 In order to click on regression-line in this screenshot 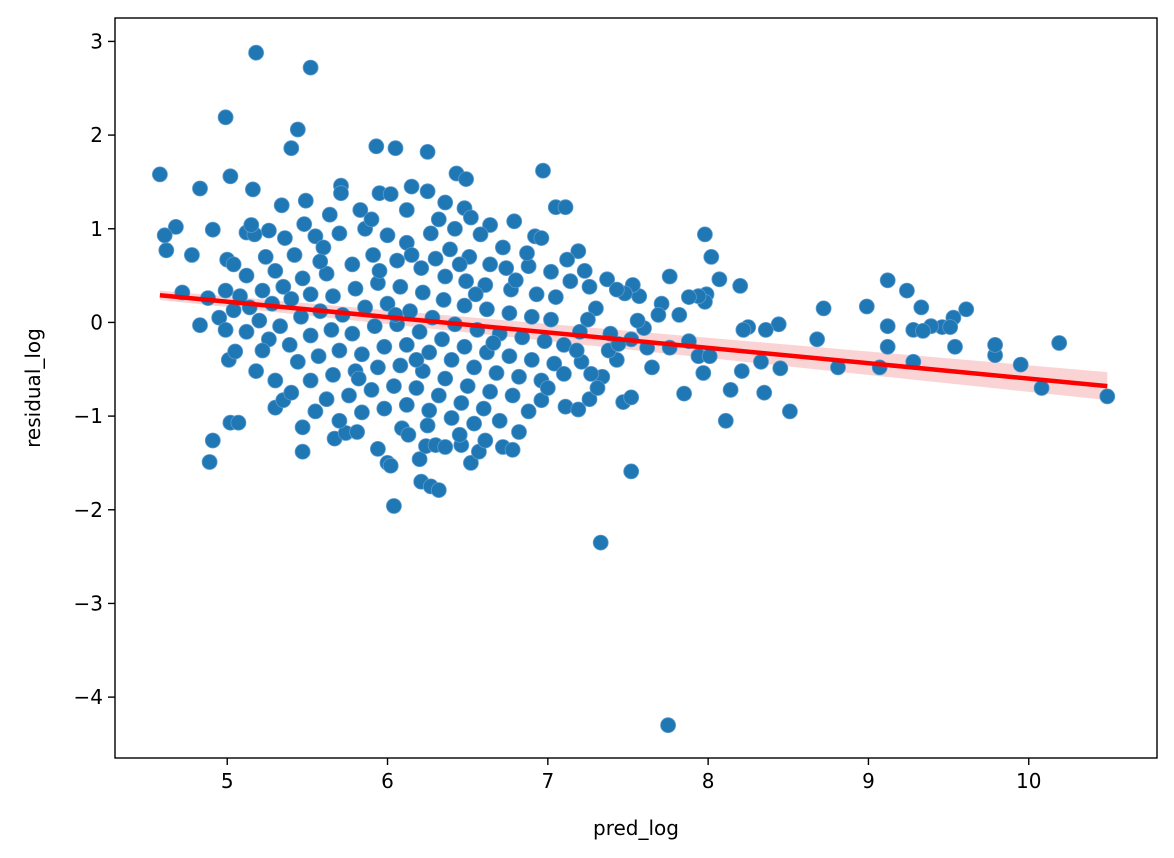, I will do `click(633, 341)`.